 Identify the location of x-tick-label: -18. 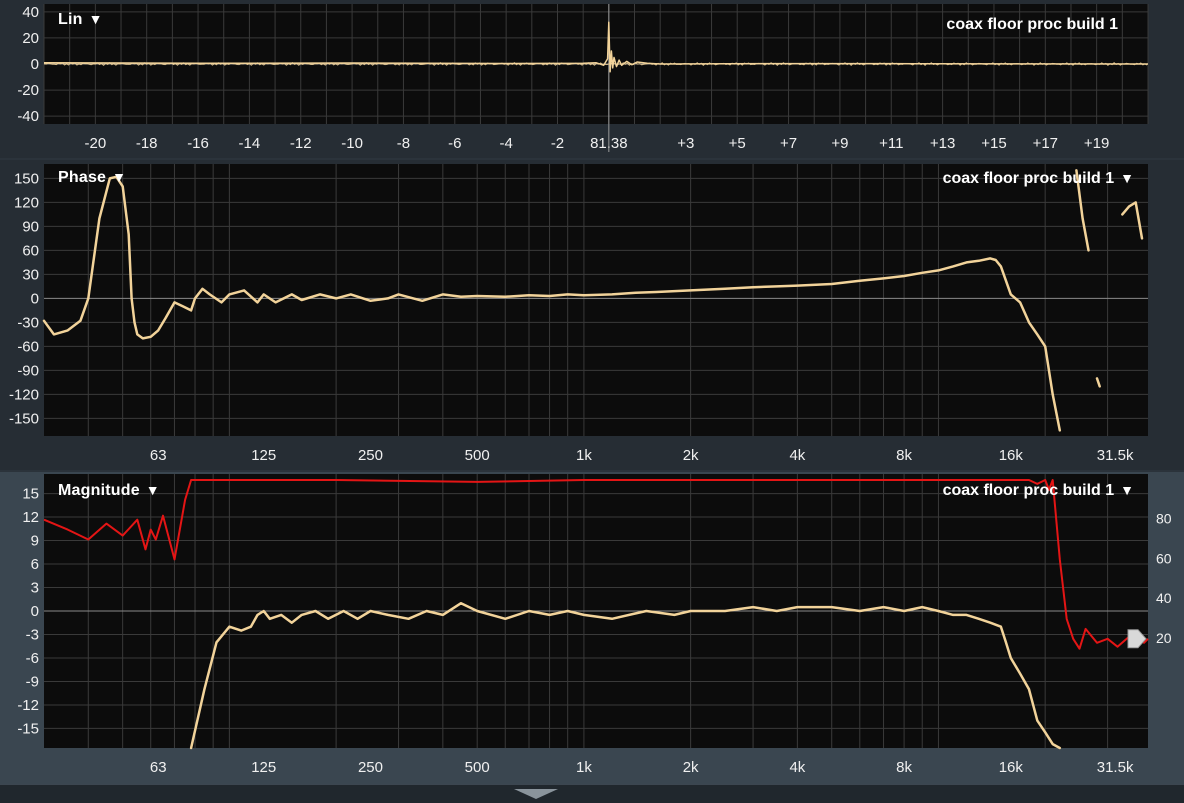
(147, 143).